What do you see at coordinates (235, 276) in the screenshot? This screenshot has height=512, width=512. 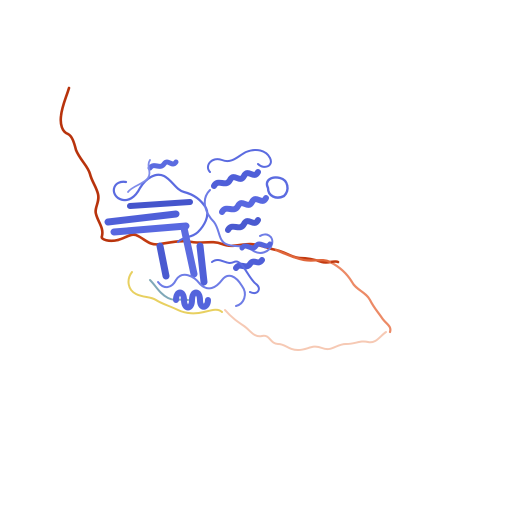 I see `lower-domain-coil-right` at bounding box center [235, 276].